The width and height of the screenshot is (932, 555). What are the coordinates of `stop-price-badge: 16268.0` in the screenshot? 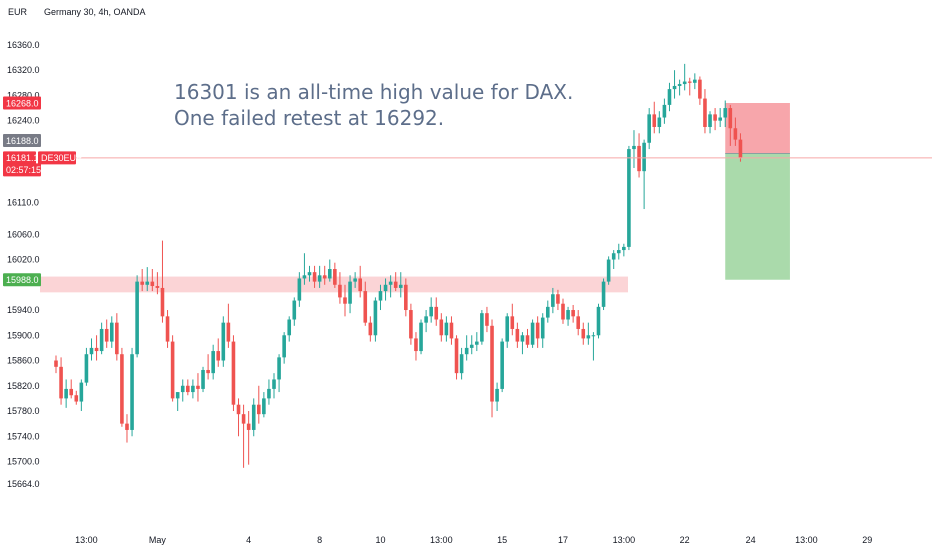 It's located at (22, 103).